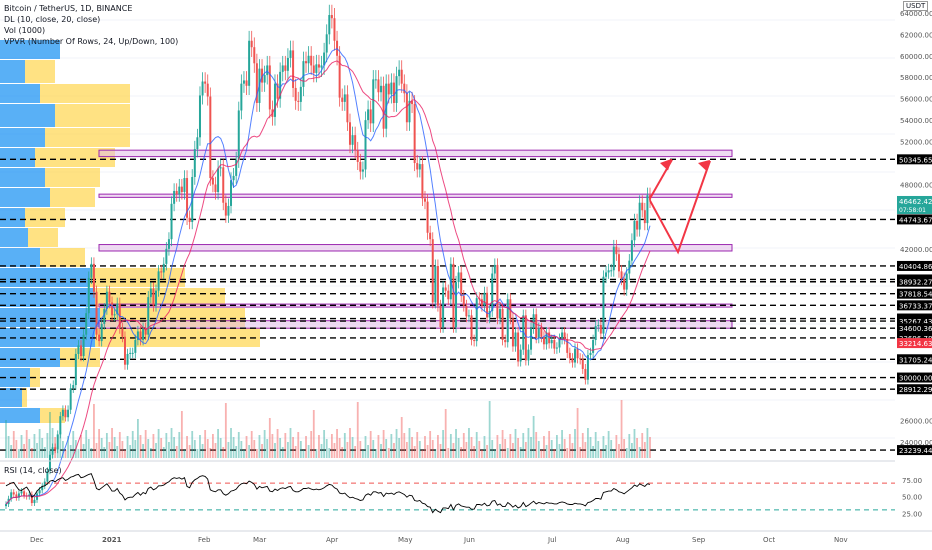 This screenshot has width=932, height=550. What do you see at coordinates (328, 493) in the screenshot?
I see `rsi-line` at bounding box center [328, 493].